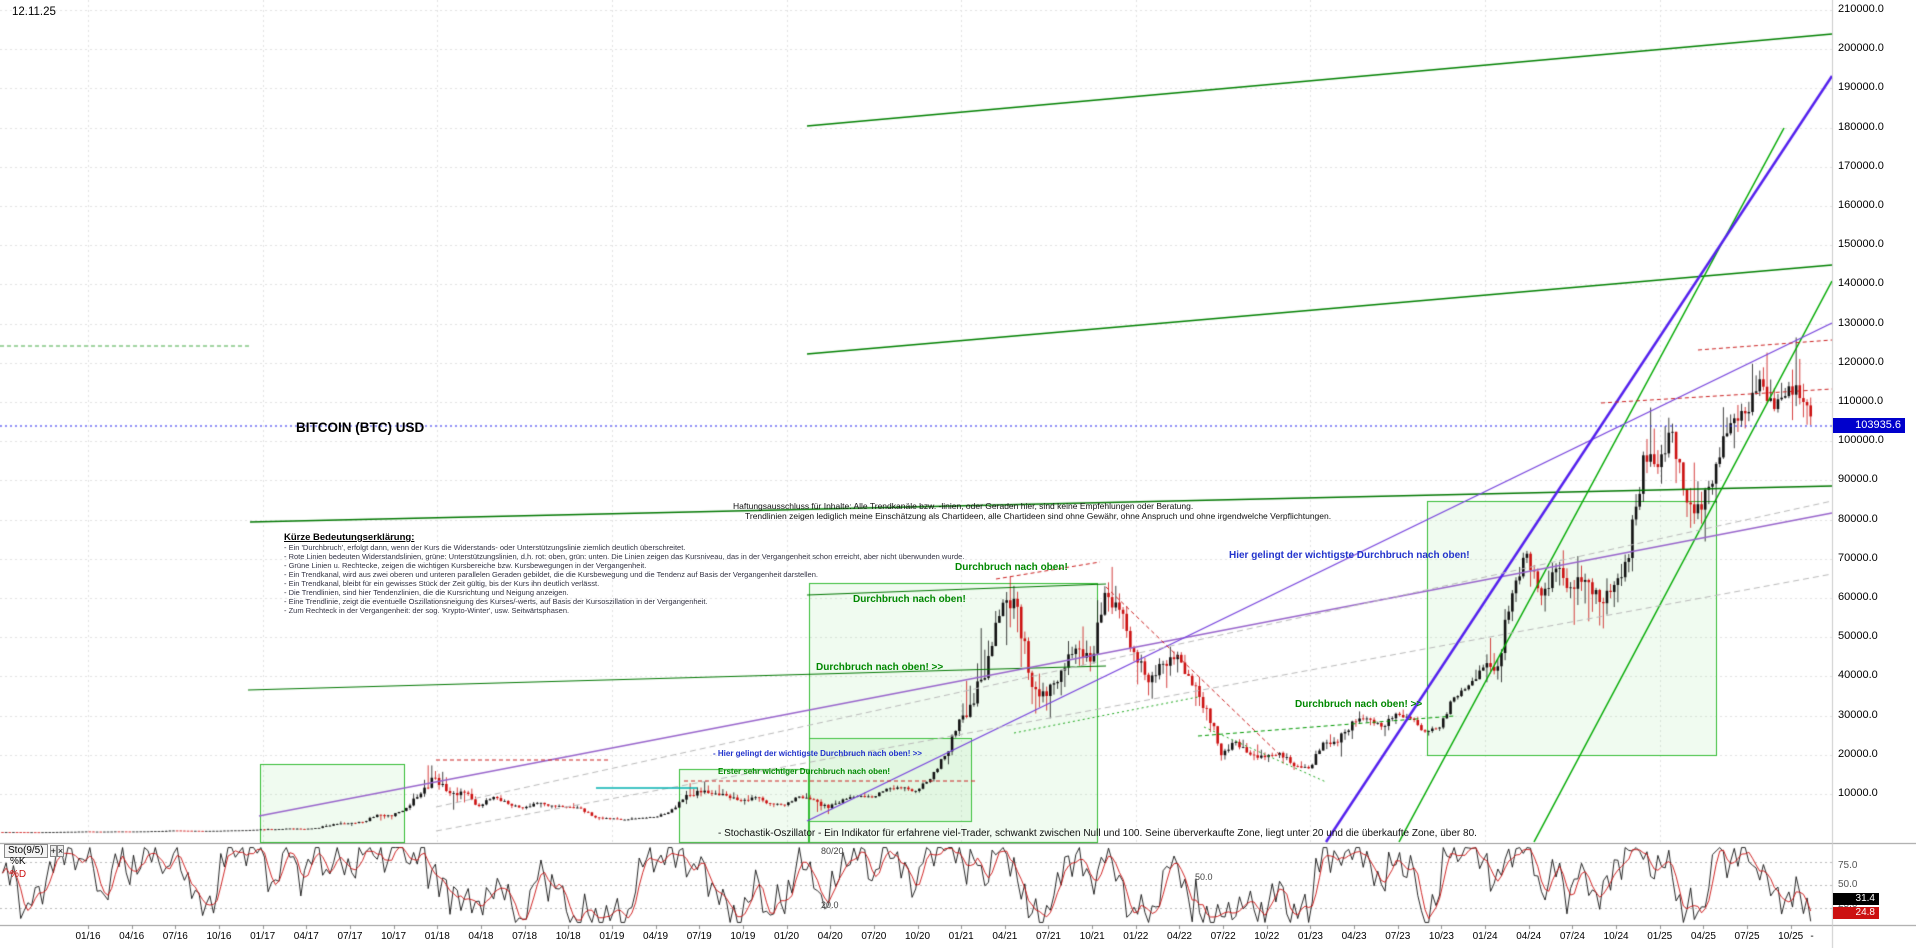 The height and width of the screenshot is (948, 1916). I want to click on y-axis-label: 120000.0, so click(1861, 361).